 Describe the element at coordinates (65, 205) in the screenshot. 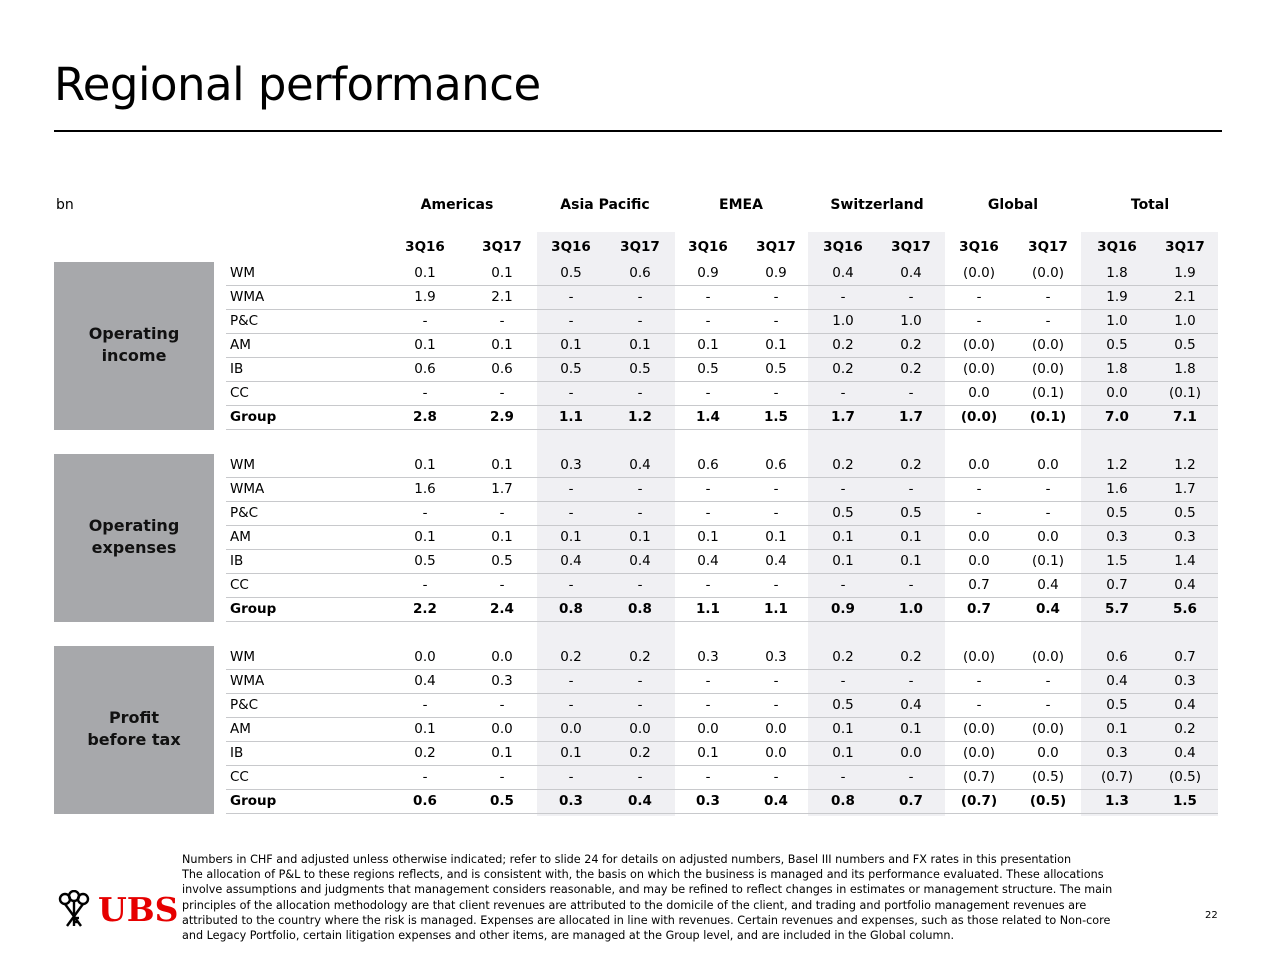

I see `unit-label: bn` at that location.